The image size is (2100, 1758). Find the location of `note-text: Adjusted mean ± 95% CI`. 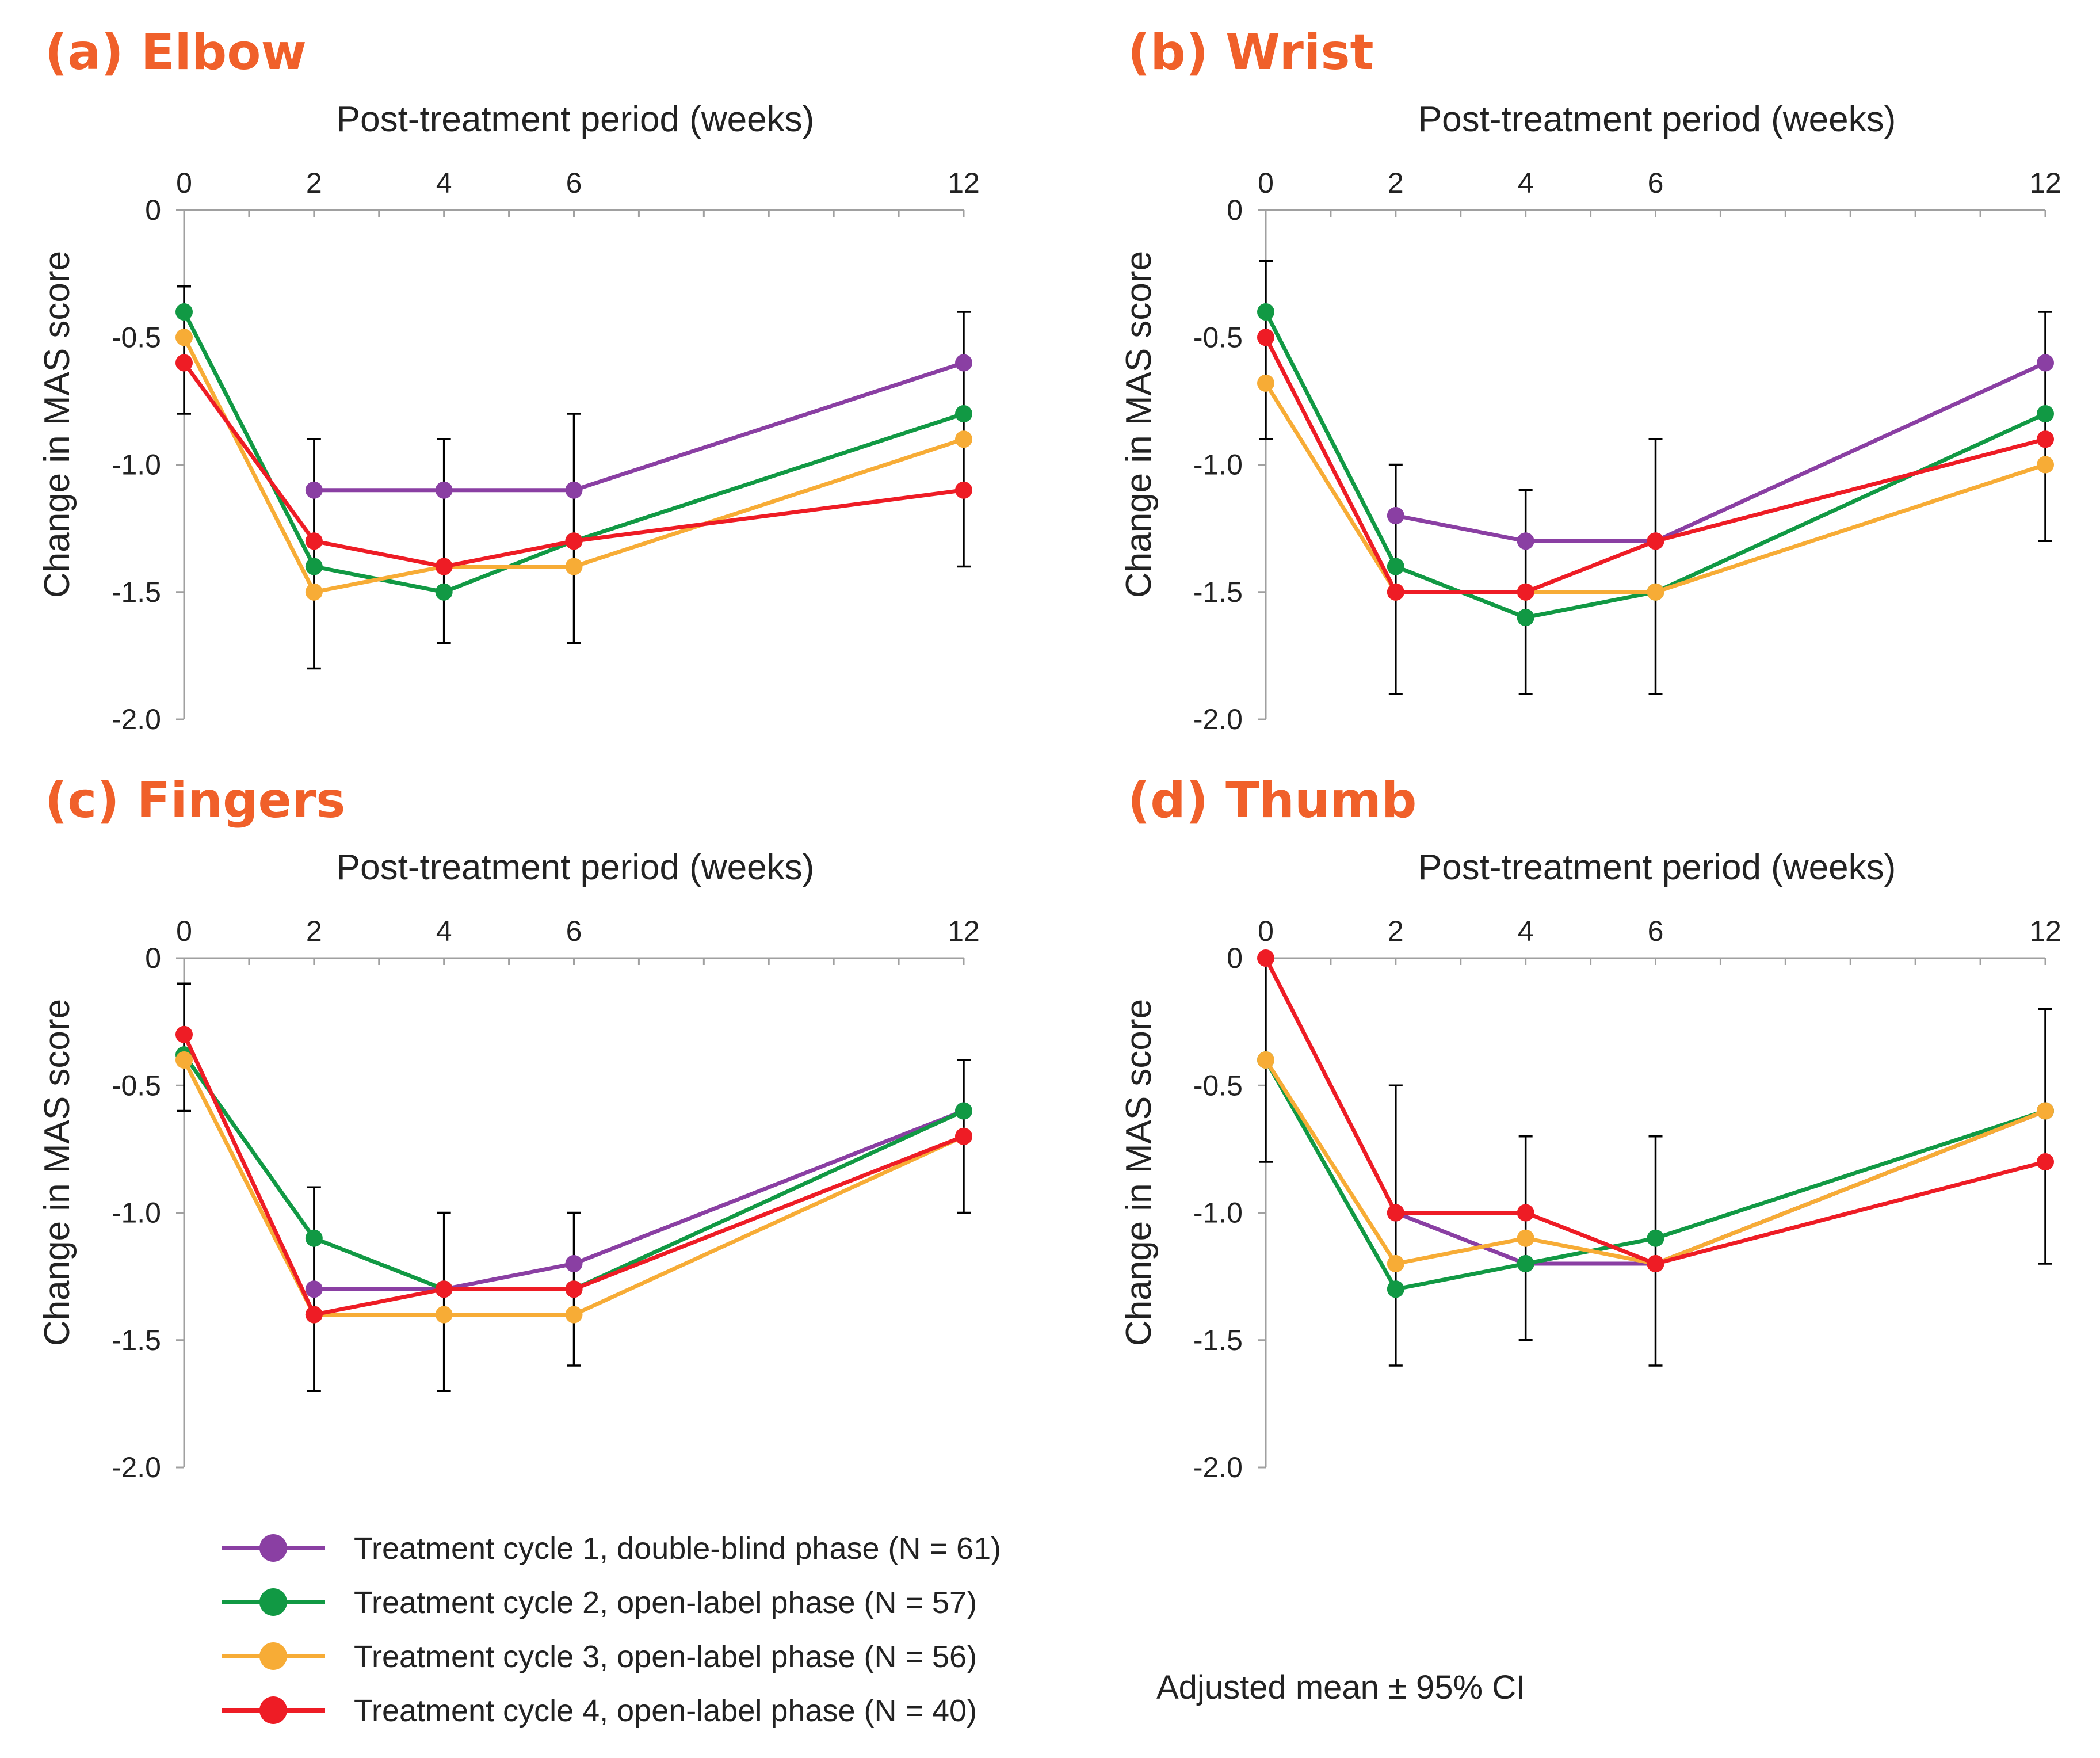

note-text: Adjusted mean ± 95% CI is located at coordinates (1340, 1688).